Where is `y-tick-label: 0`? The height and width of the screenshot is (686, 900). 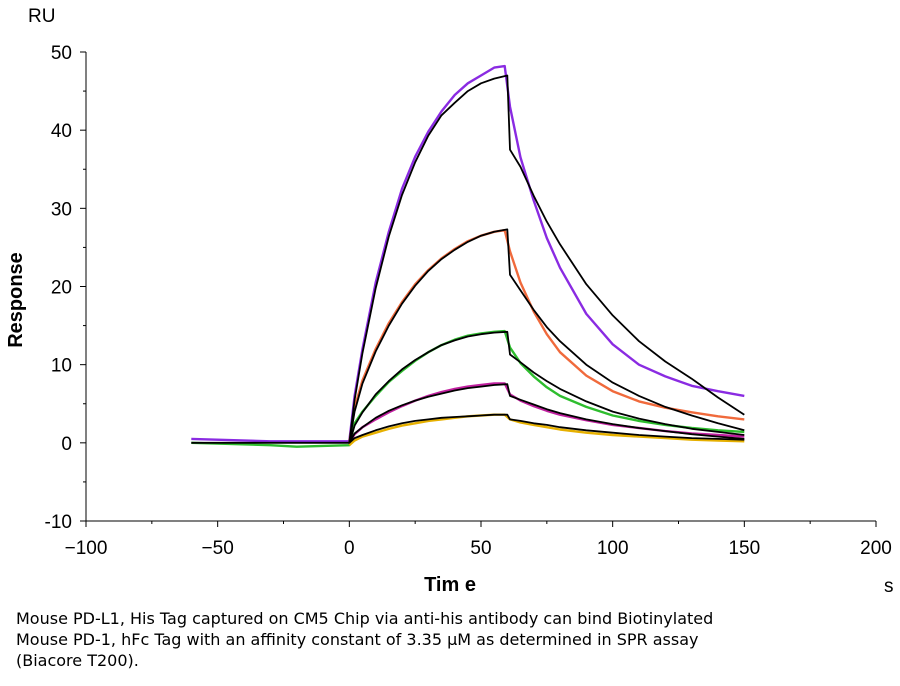 y-tick-label: 0 is located at coordinates (66, 444).